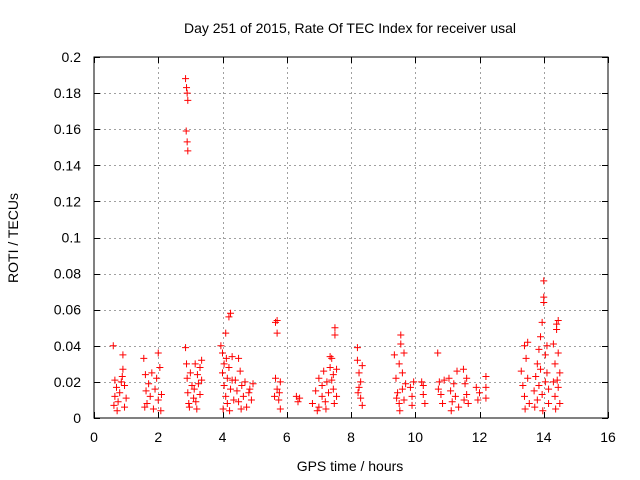  What do you see at coordinates (351, 437) in the screenshot?
I see `x-tick-label: 8` at bounding box center [351, 437].